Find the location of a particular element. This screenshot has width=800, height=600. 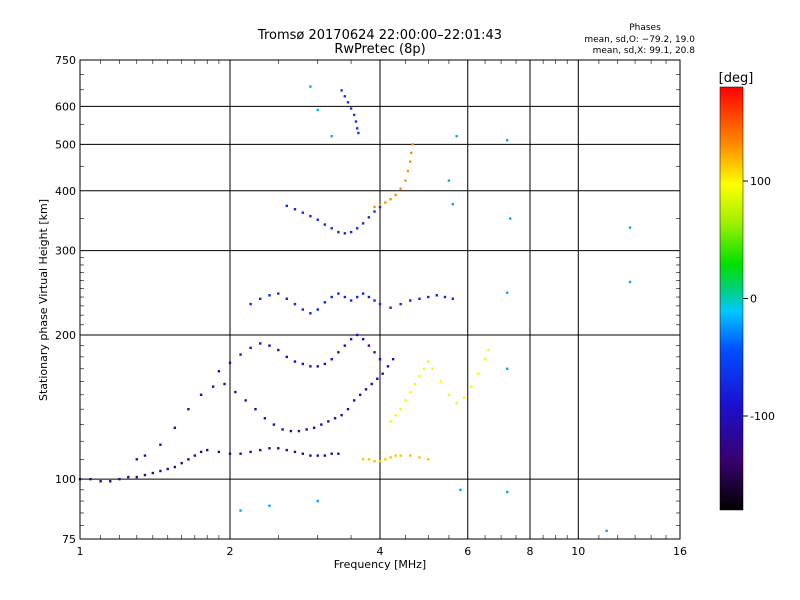

colorbar-ticks: 100 0 -100 is located at coordinates (759, 299).